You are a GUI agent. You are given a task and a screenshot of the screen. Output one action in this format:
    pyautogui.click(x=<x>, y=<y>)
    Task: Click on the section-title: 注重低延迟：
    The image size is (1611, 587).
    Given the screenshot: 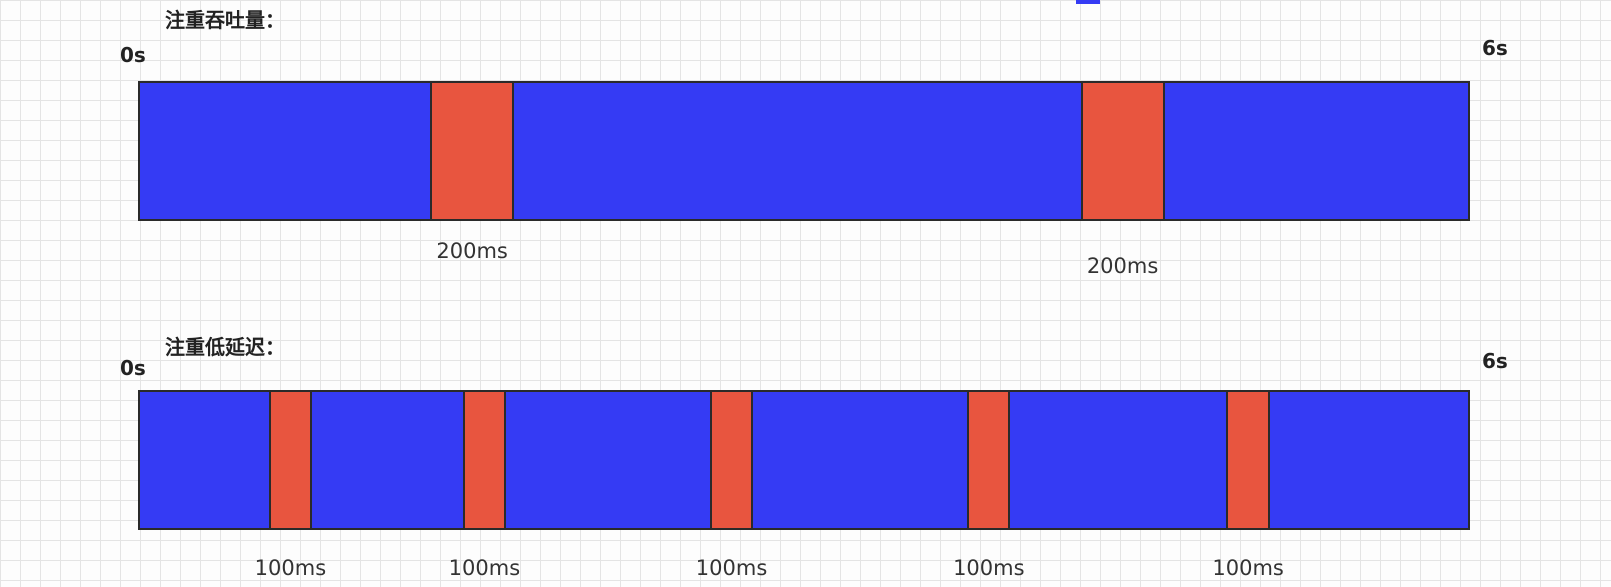 What is the action you would take?
    pyautogui.click(x=225, y=347)
    